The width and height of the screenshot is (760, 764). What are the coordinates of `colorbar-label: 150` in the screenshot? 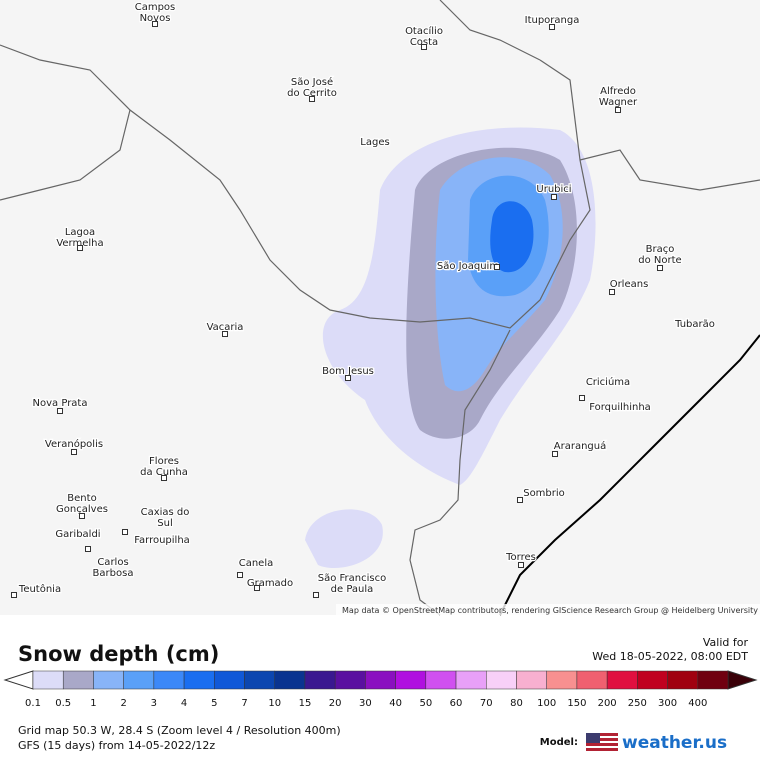 It's located at (576, 703).